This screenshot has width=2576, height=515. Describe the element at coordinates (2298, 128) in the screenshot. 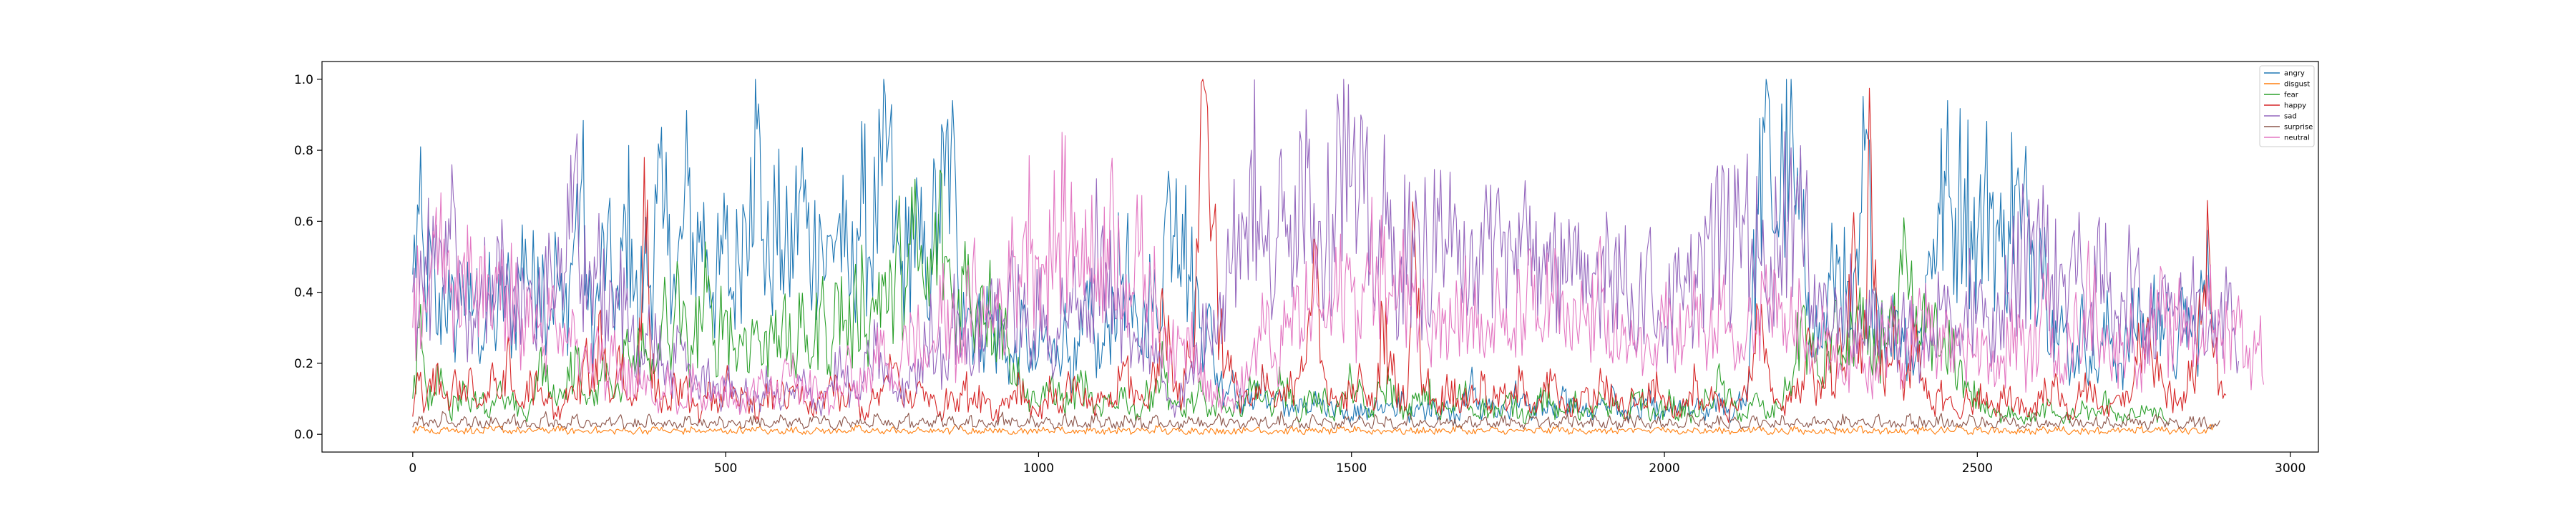

I see `legend-label-surprise: surprise` at that location.